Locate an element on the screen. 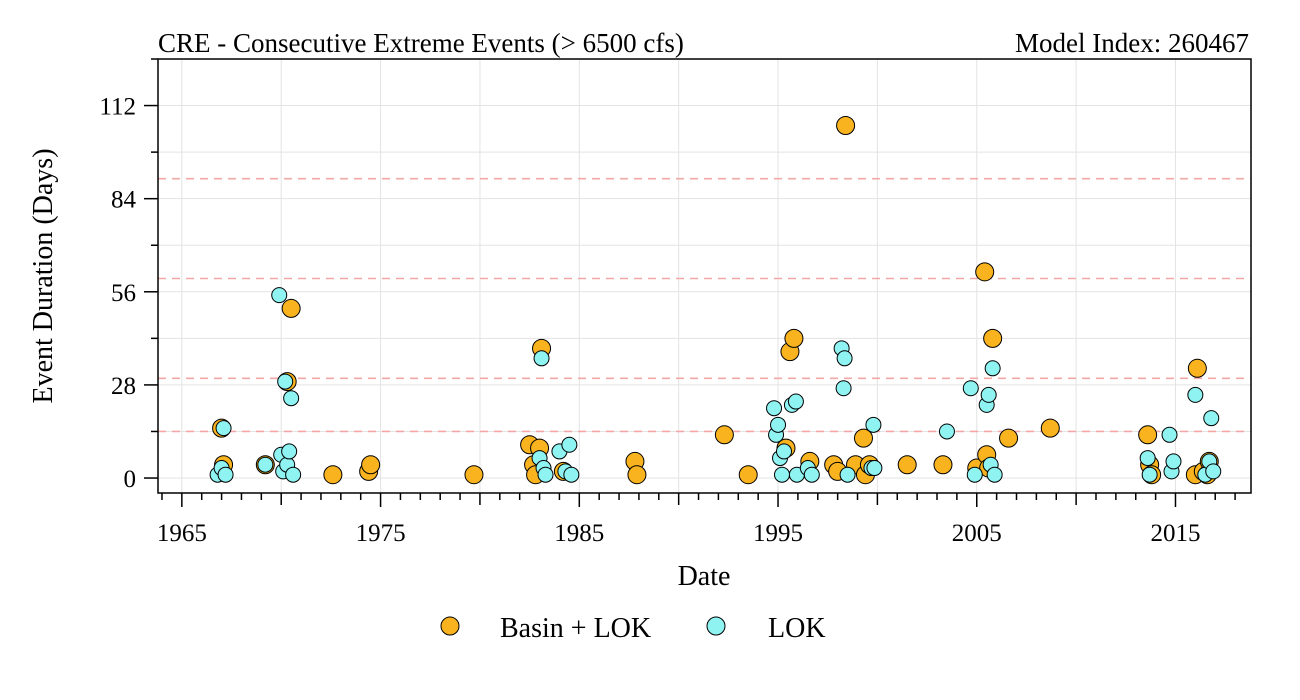 The width and height of the screenshot is (1300, 700). x-axis-title: Date is located at coordinates (704, 576).